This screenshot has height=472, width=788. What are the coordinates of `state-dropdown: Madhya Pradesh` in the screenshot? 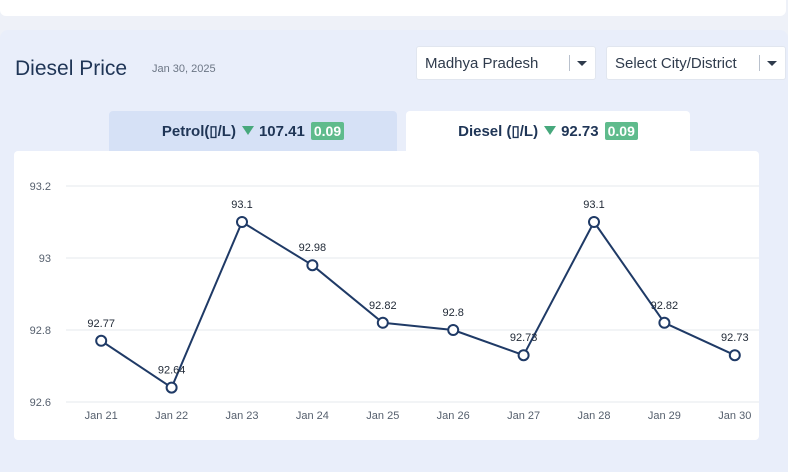 It's located at (506, 63).